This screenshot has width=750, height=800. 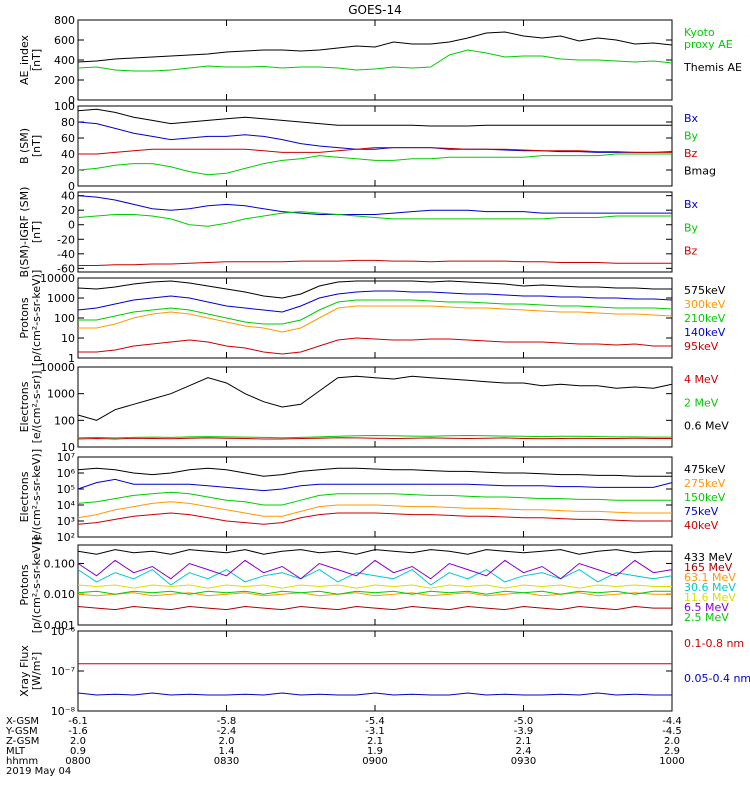 I want to click on y-tick-label: 20, so click(x=68, y=170).